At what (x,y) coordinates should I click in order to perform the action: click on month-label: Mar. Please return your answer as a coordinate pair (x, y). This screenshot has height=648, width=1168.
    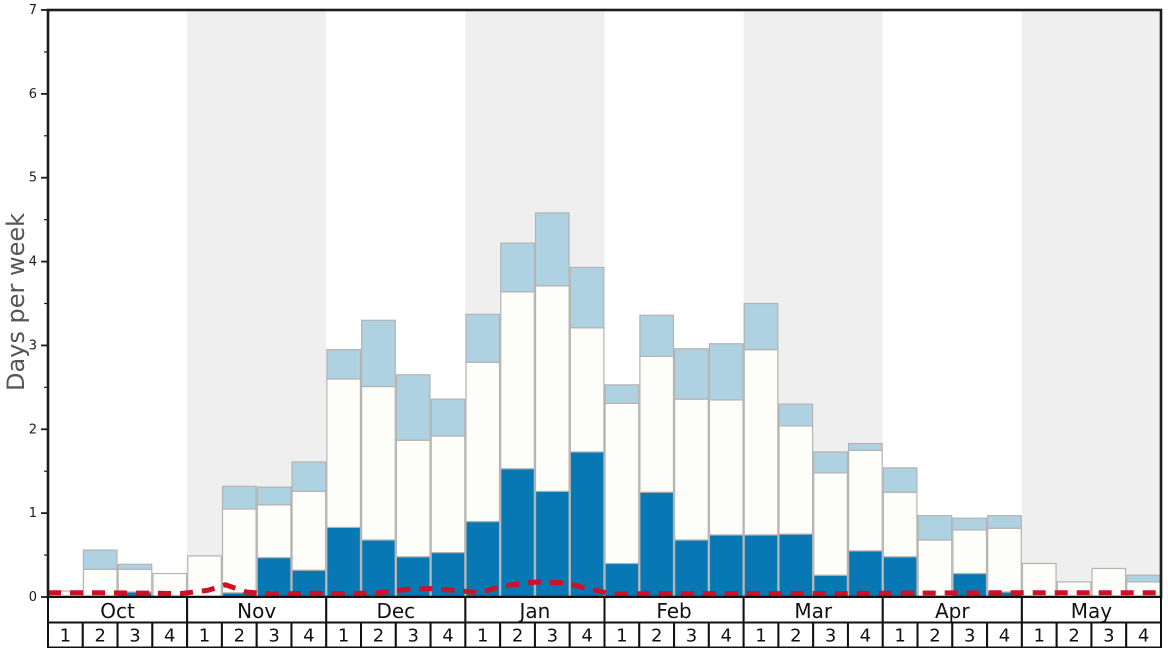
    Looking at the image, I should click on (813, 611).